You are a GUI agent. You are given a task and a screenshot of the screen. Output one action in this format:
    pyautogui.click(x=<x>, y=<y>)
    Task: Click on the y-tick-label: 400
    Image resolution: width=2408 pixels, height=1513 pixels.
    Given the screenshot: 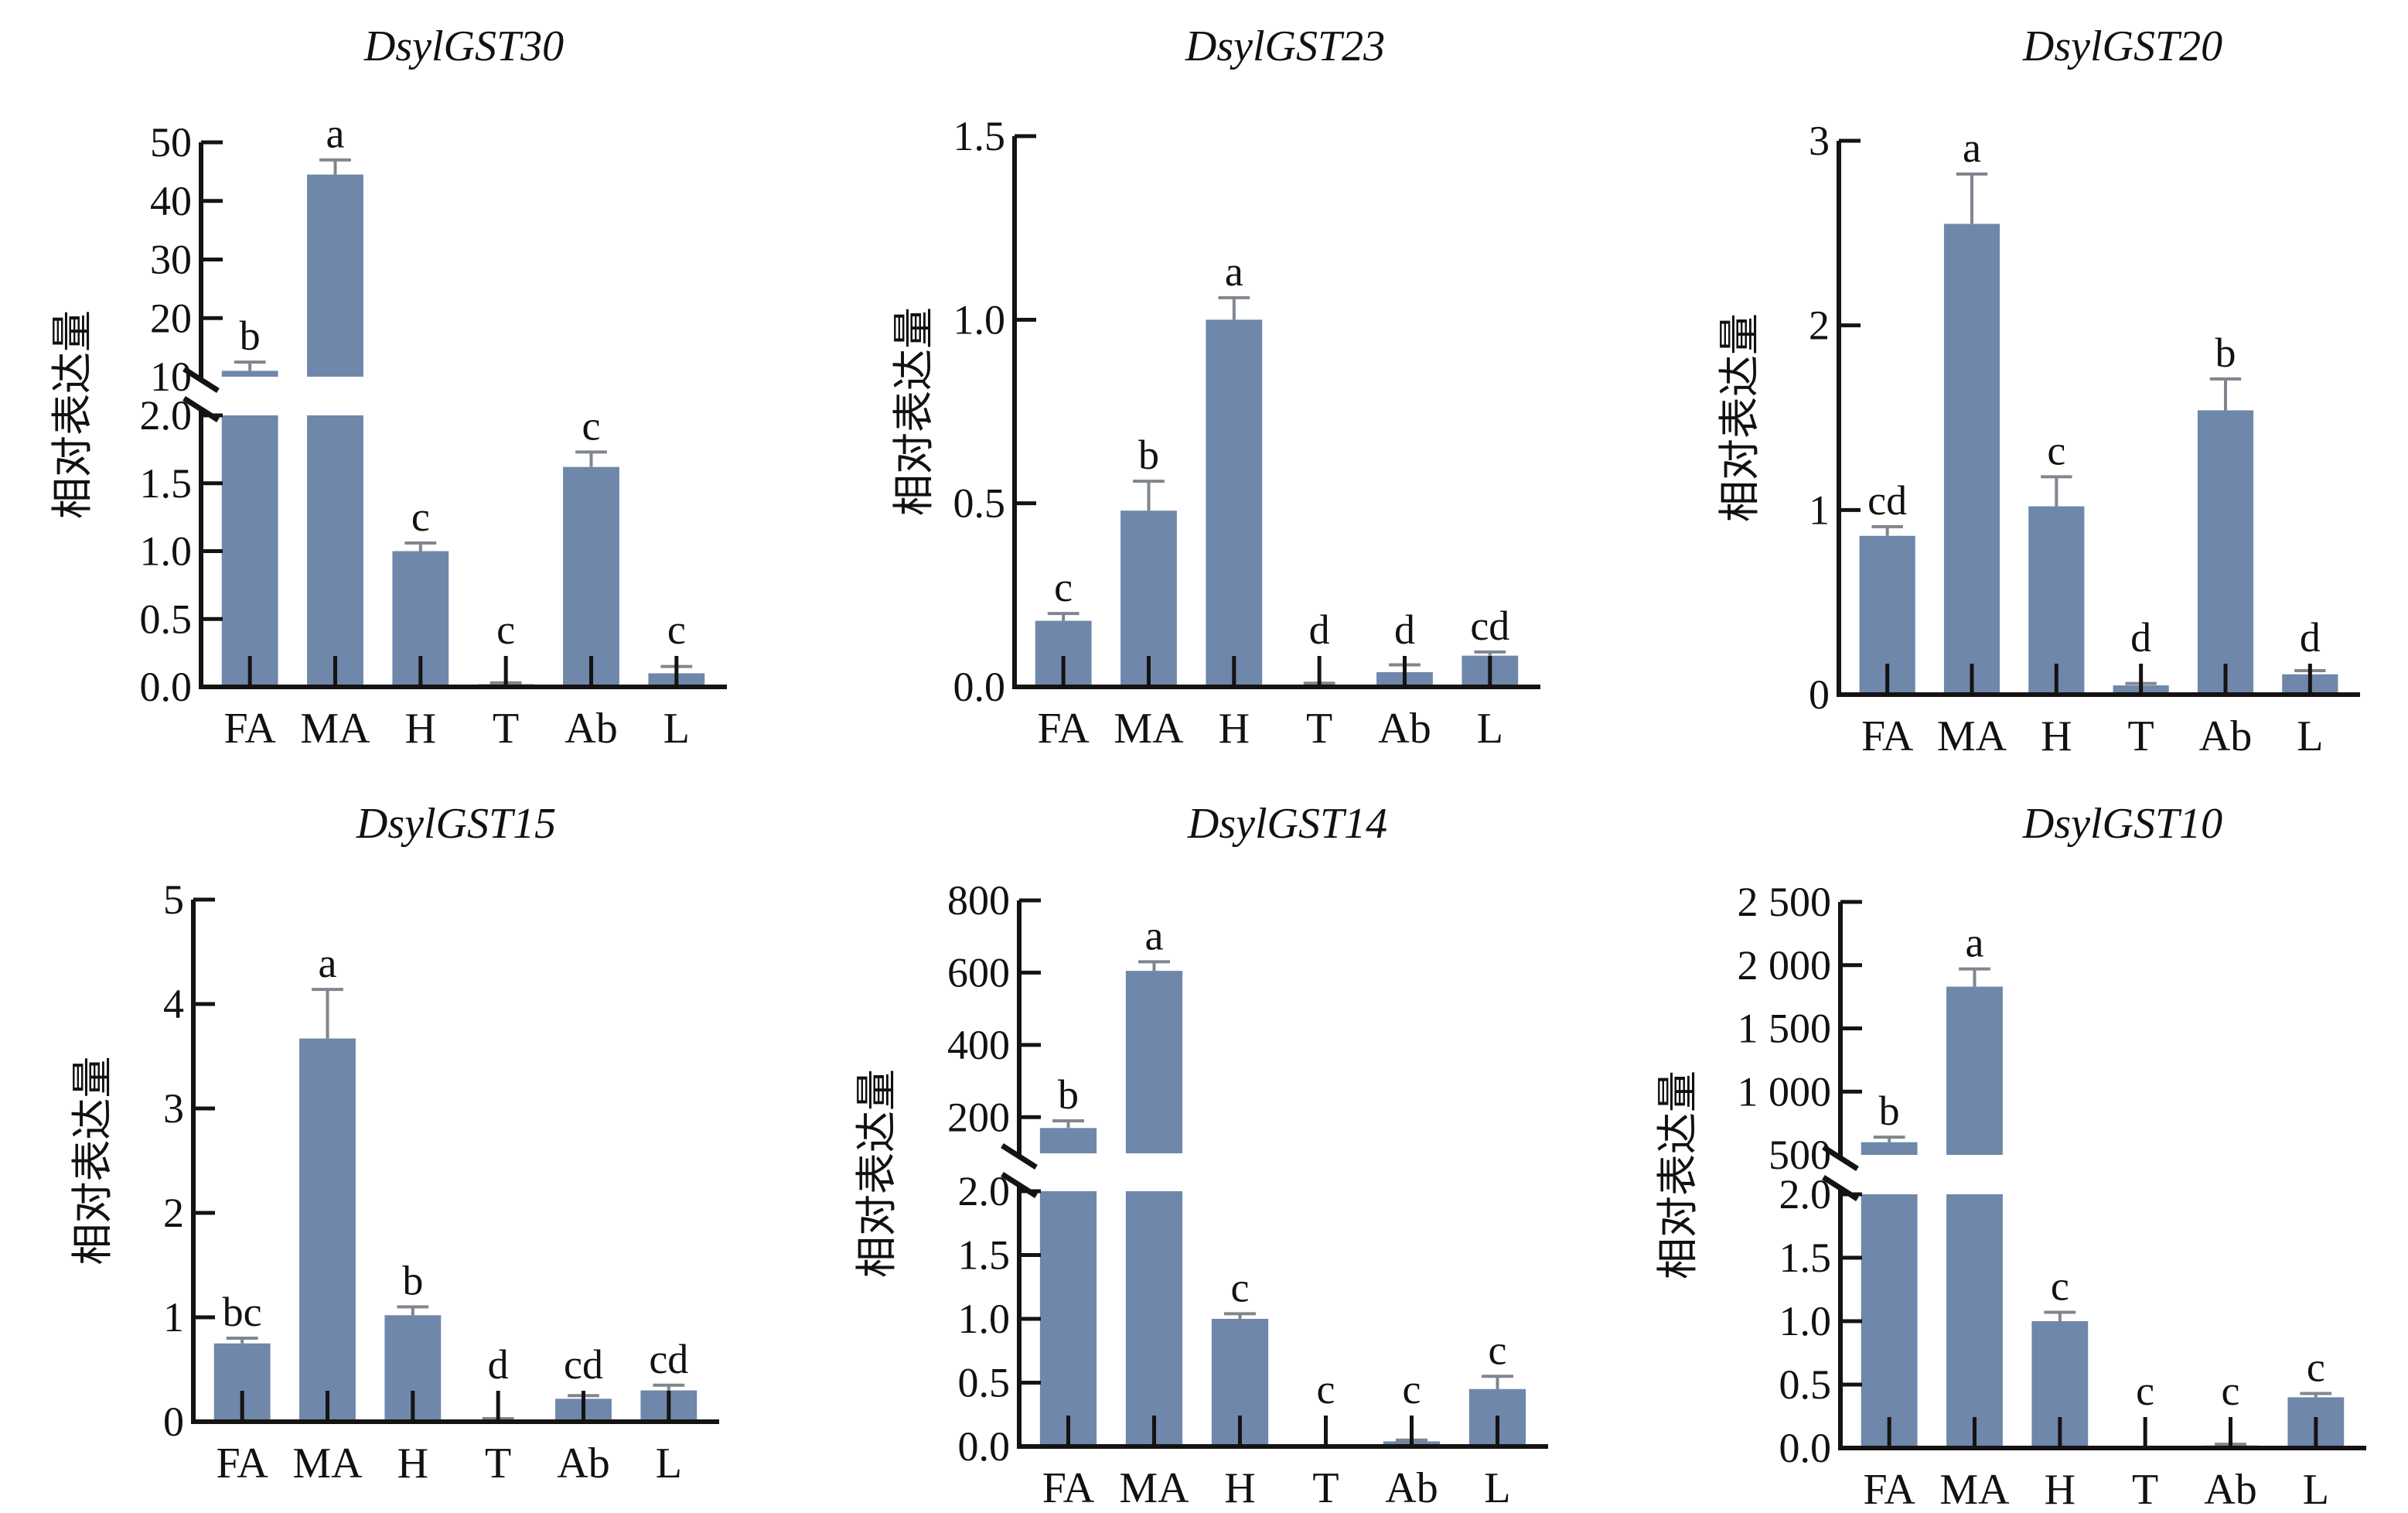 What is the action you would take?
    pyautogui.click(x=978, y=1045)
    